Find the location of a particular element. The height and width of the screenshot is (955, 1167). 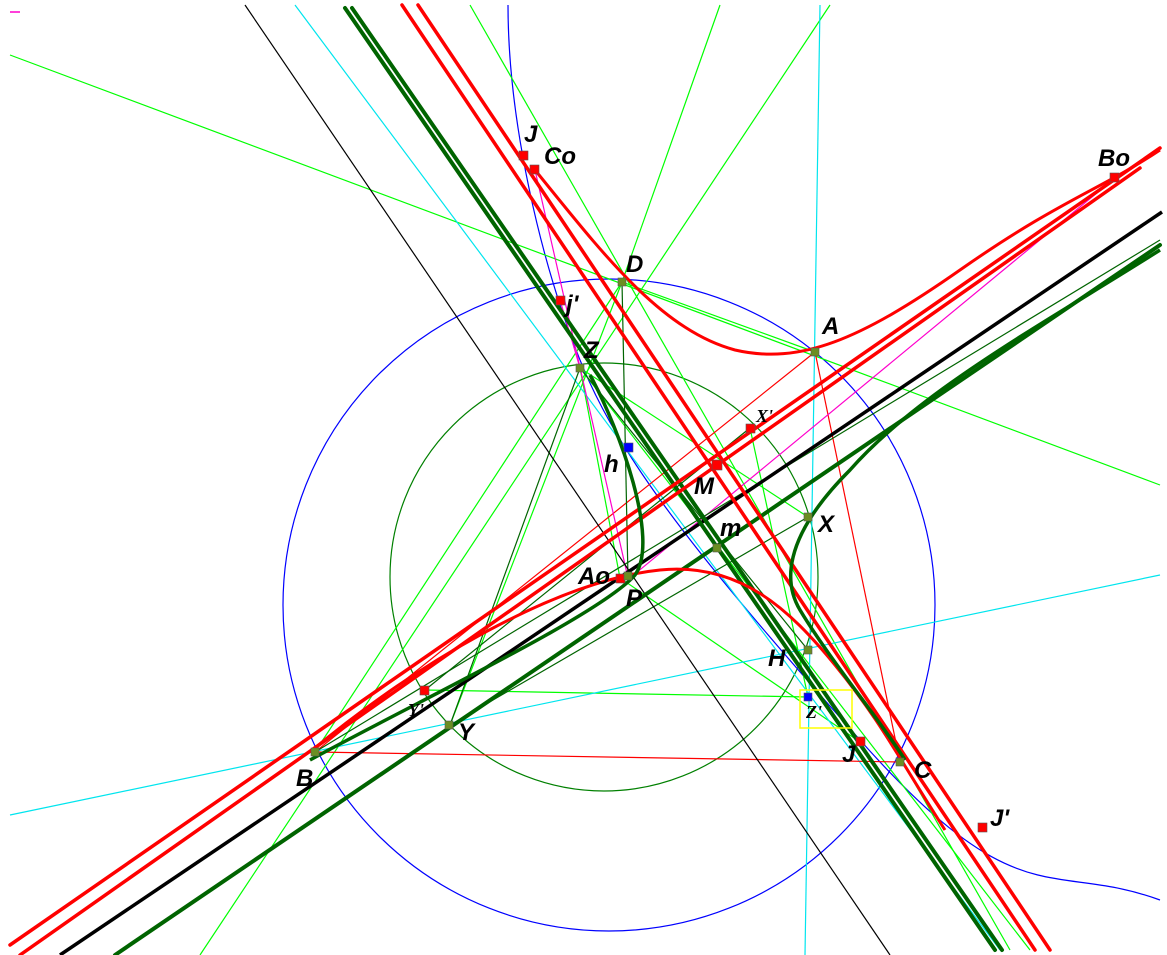

red-hyperbola-upper is located at coordinates (847, 252).